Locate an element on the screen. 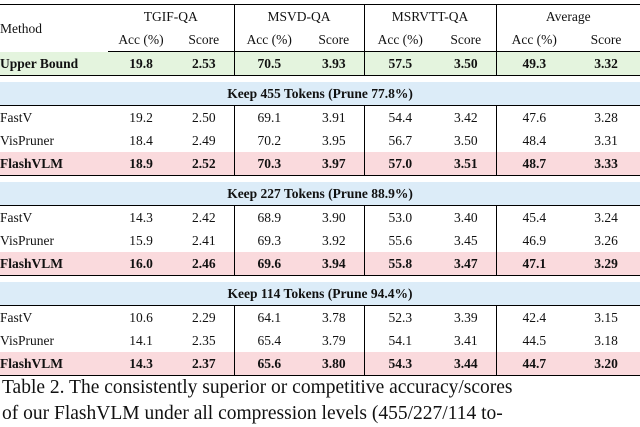  table-cell: 47.1 is located at coordinates (534, 264).